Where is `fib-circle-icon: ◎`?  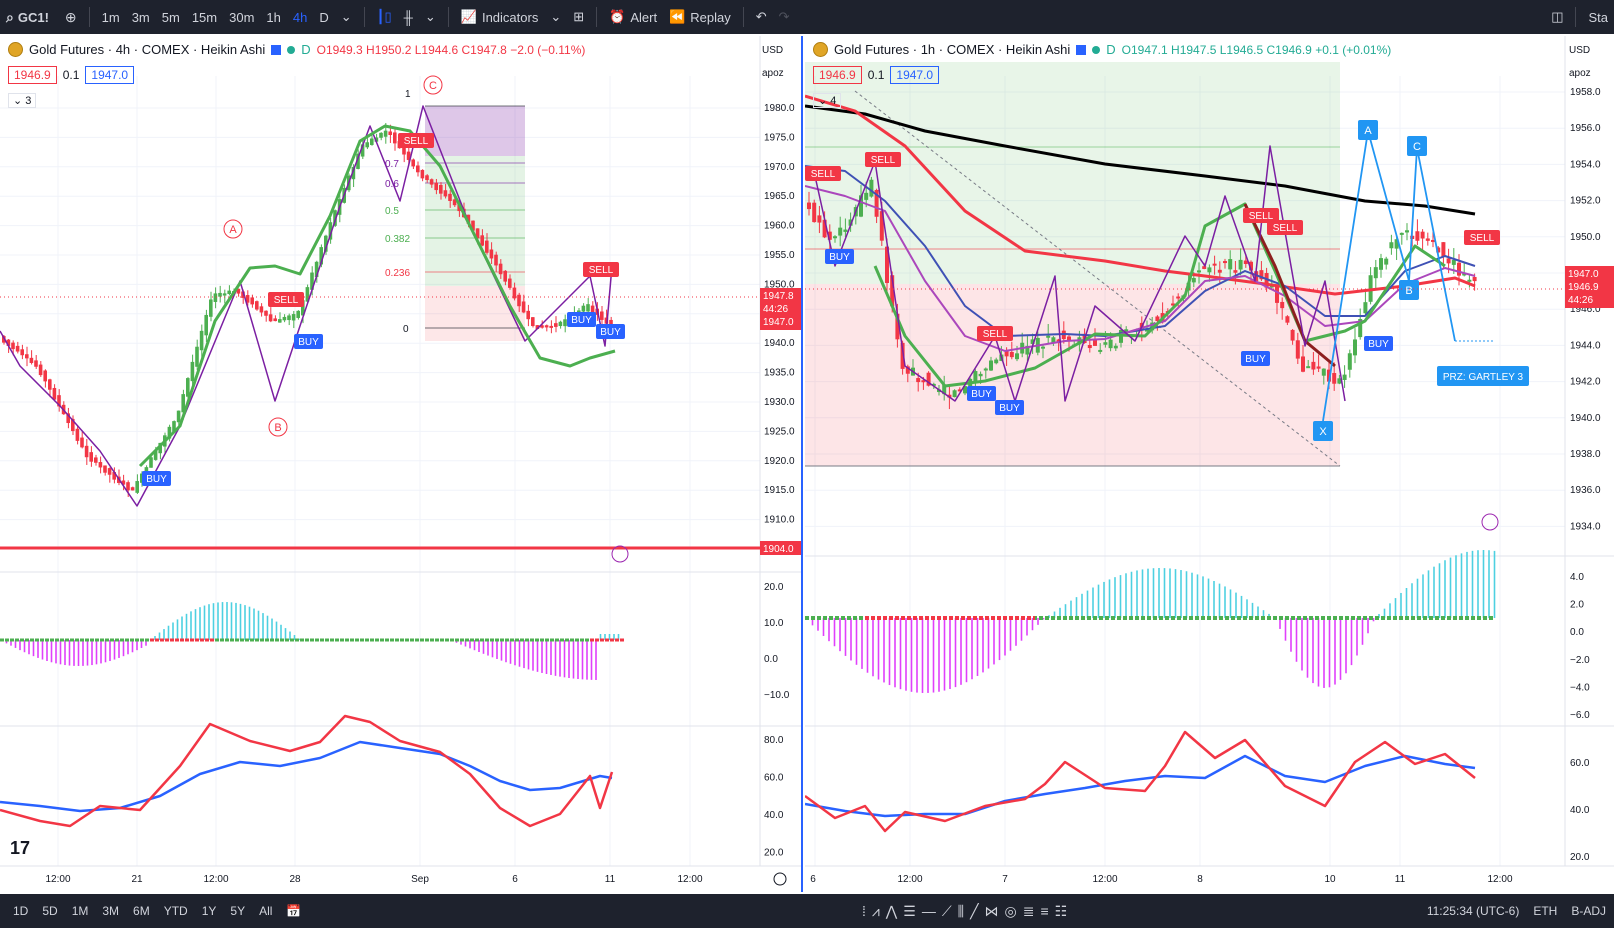 fib-circle-icon: ◎ is located at coordinates (1010, 910).